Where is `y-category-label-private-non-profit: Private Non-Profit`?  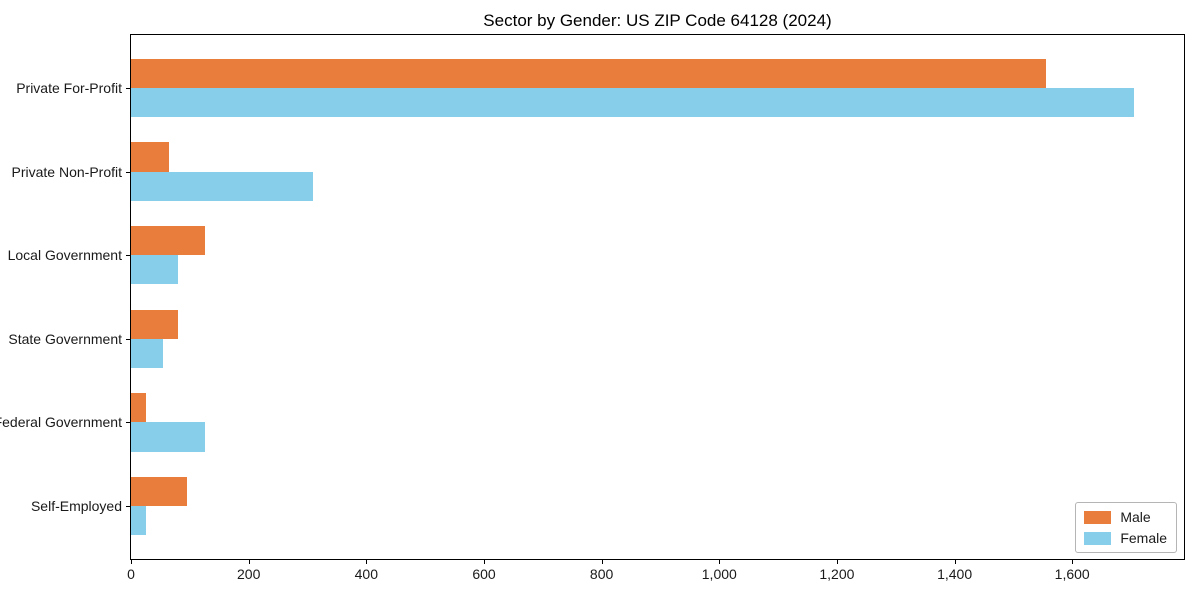
y-category-label-private-non-profit: Private Non-Profit is located at coordinates (66, 171).